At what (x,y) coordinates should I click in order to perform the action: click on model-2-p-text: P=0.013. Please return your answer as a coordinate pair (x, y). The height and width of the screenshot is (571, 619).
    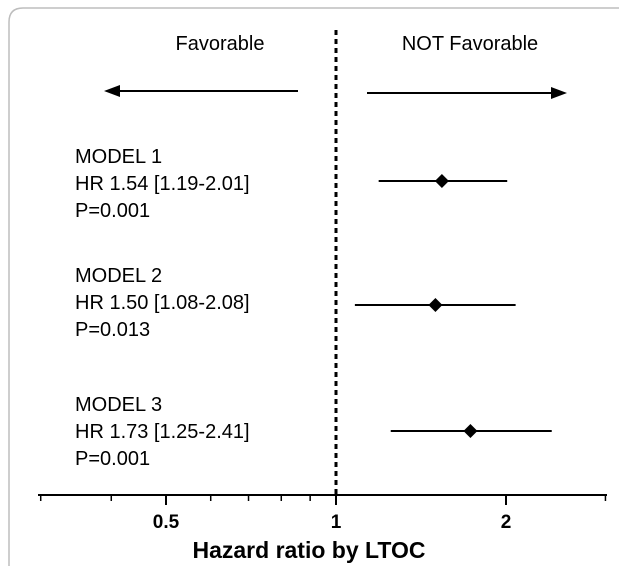
    Looking at the image, I should click on (112, 330).